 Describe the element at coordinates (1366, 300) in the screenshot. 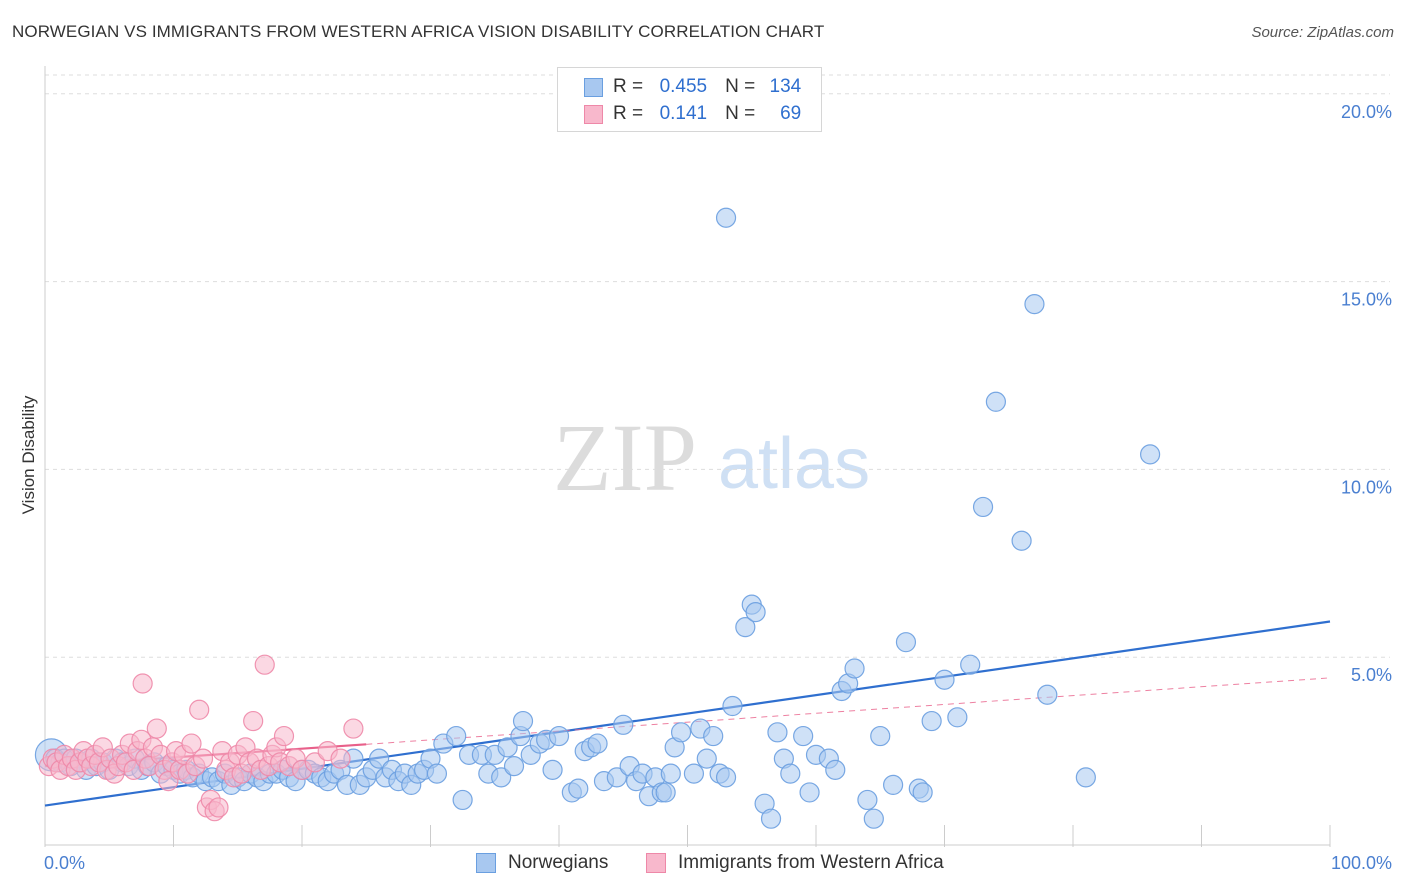

I see `y-tick-label: 15.0%` at that location.